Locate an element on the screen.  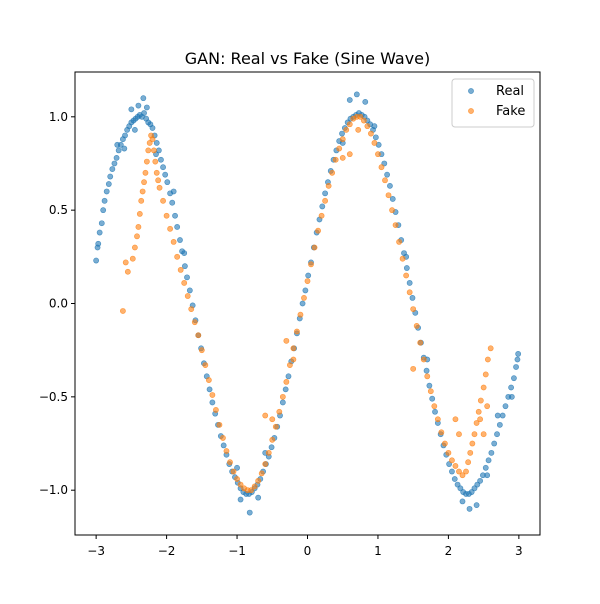
x-tick-label: −1 is located at coordinates (237, 551).